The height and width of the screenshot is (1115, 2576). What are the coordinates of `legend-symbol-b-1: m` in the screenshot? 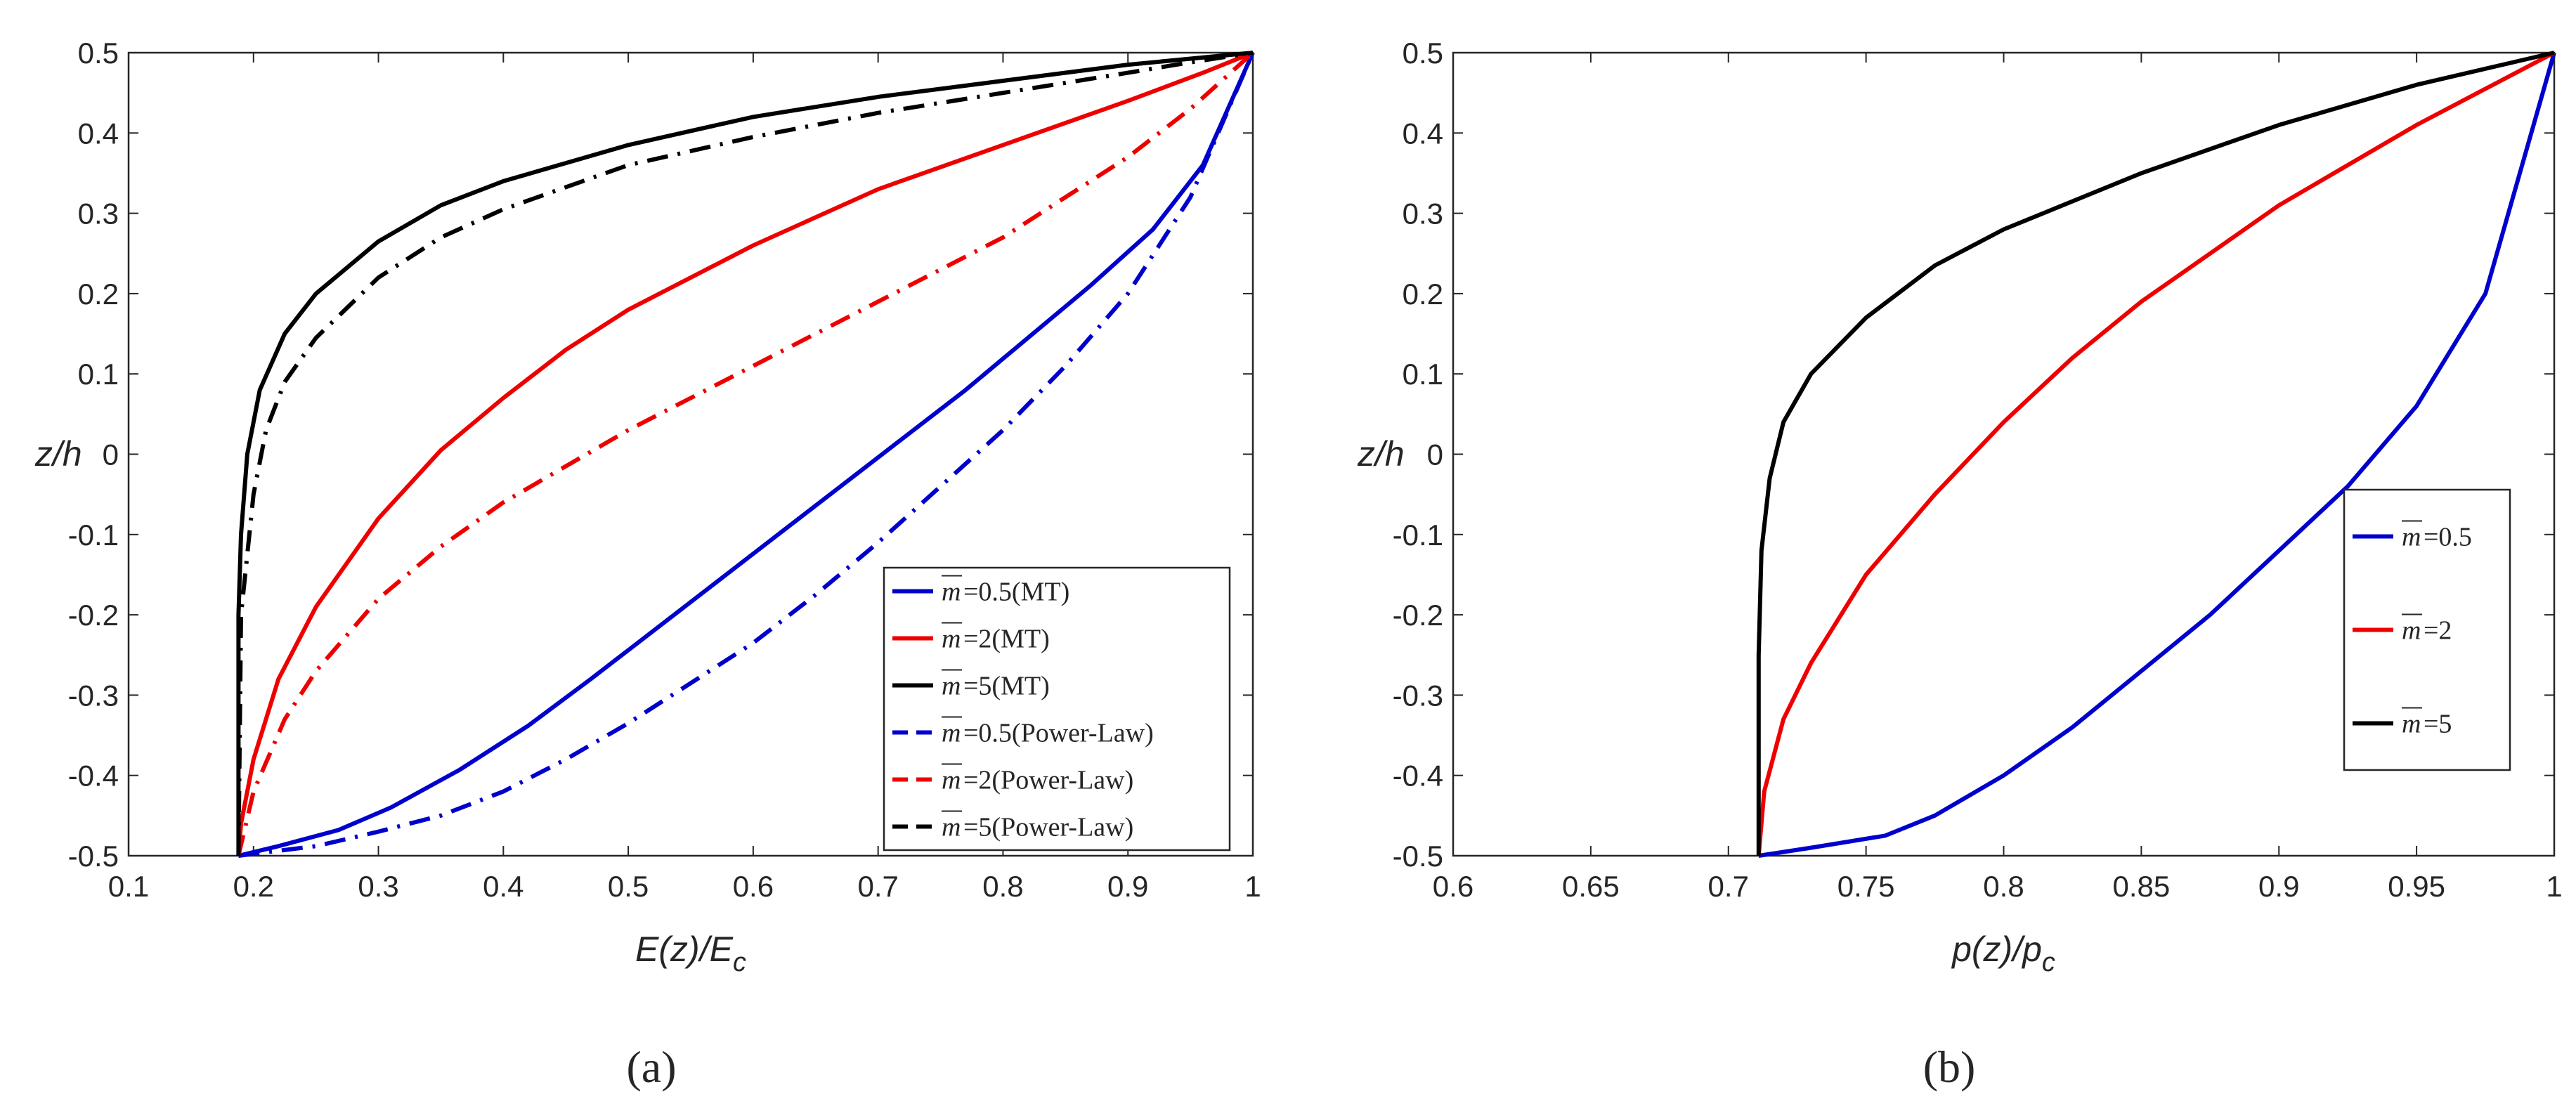 It's located at (2411, 631).